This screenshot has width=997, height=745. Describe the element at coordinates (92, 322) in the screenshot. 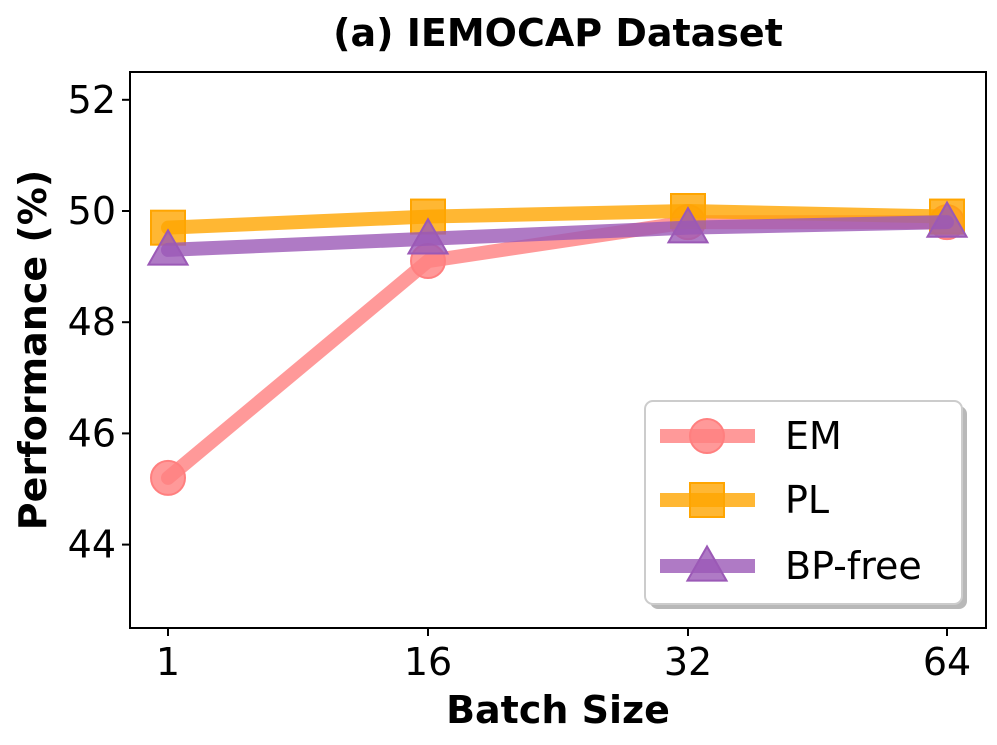

I see `y-tick-label: 48` at that location.